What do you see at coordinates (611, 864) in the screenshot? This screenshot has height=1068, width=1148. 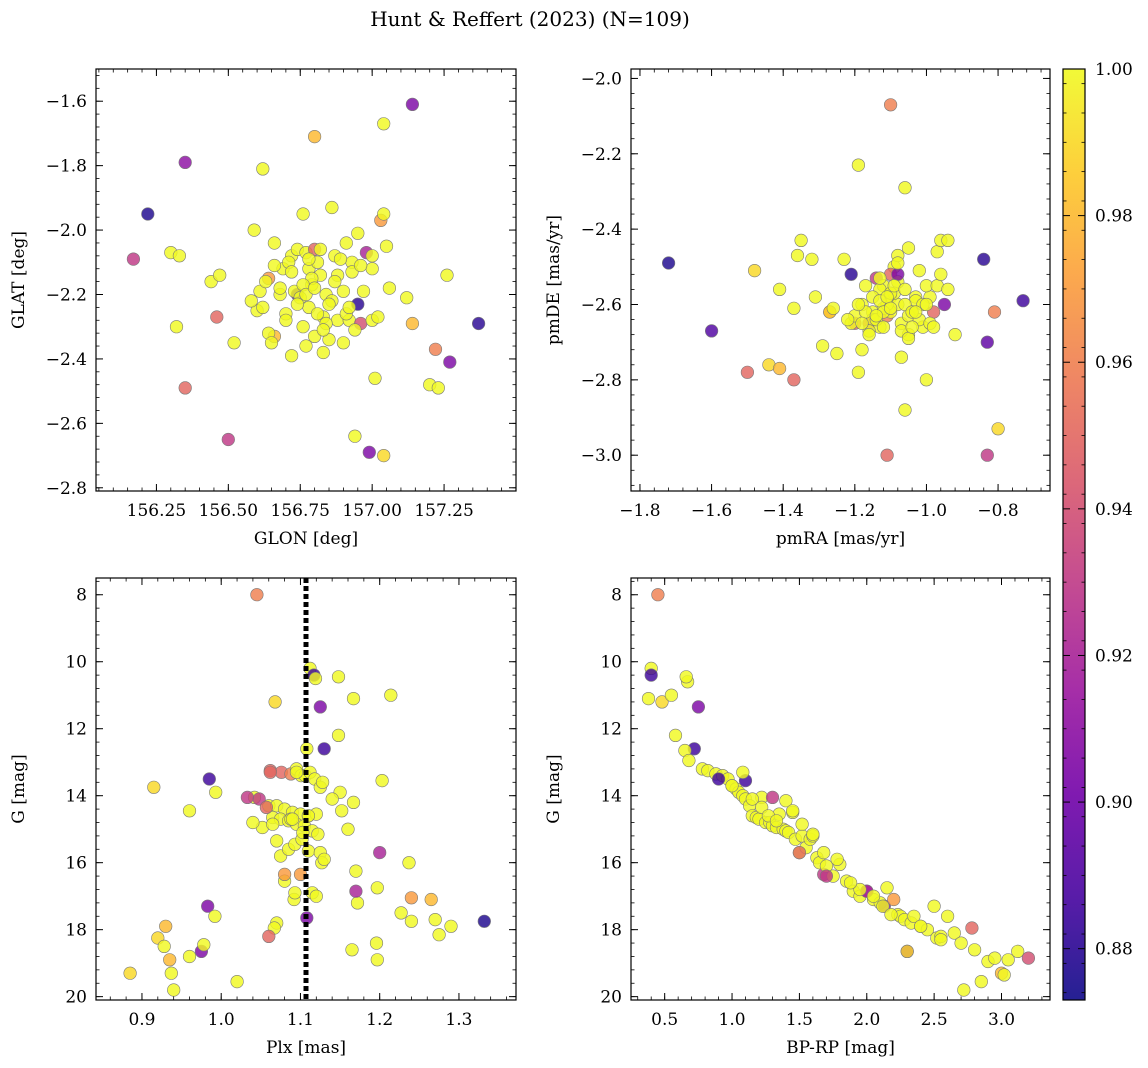 I see `y-tick-label: 16` at bounding box center [611, 864].